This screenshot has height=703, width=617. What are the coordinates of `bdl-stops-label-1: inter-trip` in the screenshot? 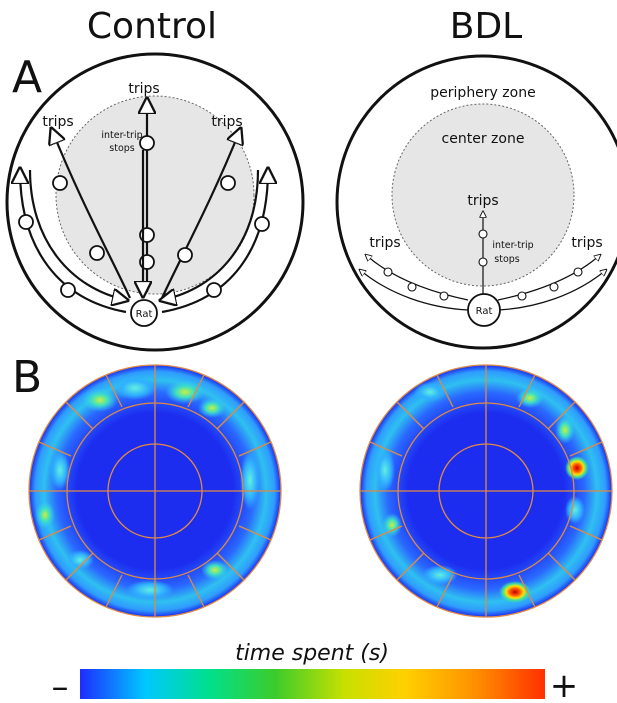 It's located at (512, 245).